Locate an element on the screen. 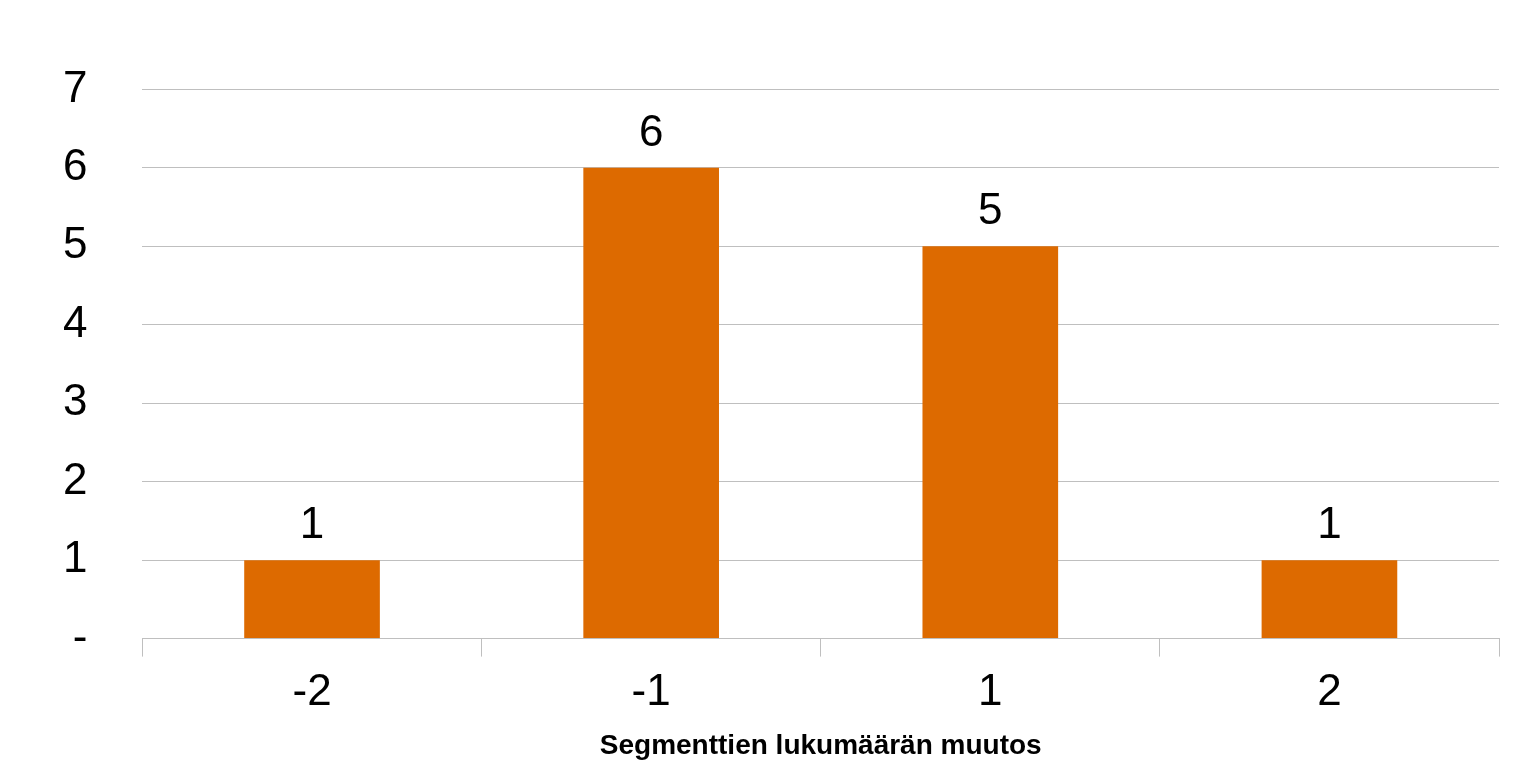 This screenshot has height=775, width=1519. x-tick-label: -2 is located at coordinates (312, 690).